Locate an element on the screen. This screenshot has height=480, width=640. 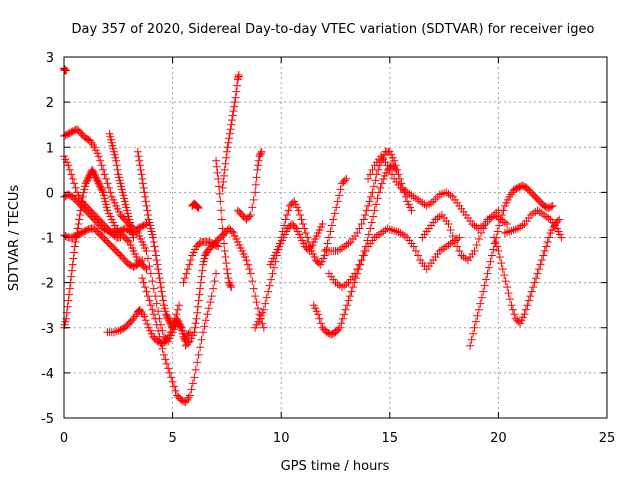
x-tick-label: 10 is located at coordinates (281, 438).